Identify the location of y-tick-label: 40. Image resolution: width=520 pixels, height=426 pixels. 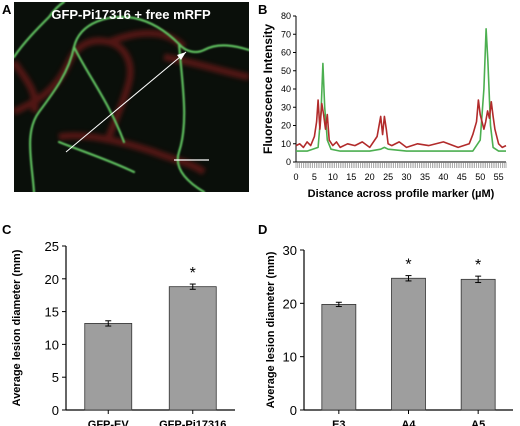
(286, 89).